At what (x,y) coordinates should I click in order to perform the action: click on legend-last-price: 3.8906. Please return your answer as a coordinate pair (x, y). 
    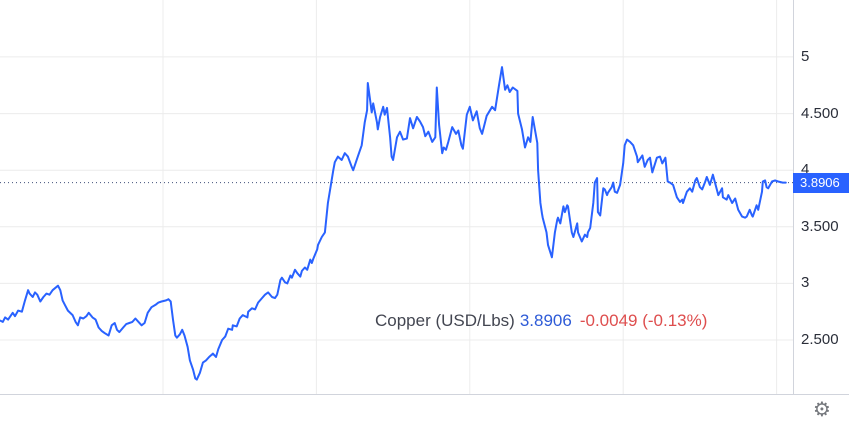
    Looking at the image, I should click on (545, 320).